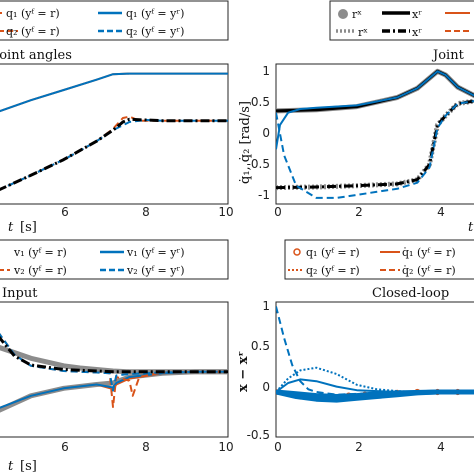  What do you see at coordinates (429, 252) in the screenshot?
I see `legend-item: q̇₁ (yᶠ = r)` at bounding box center [429, 252].